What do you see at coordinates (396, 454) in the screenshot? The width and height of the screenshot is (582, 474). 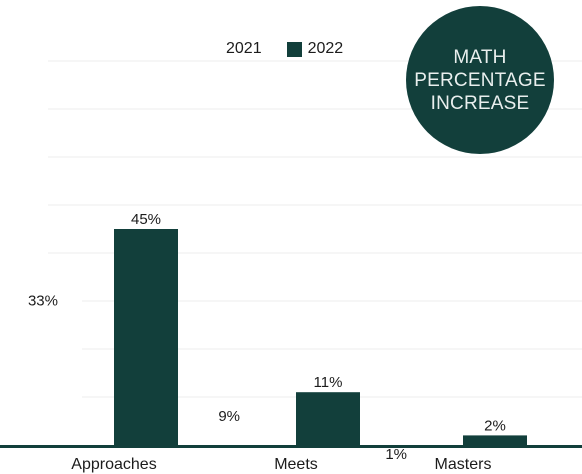 I see `data-label-2021: 1%` at bounding box center [396, 454].